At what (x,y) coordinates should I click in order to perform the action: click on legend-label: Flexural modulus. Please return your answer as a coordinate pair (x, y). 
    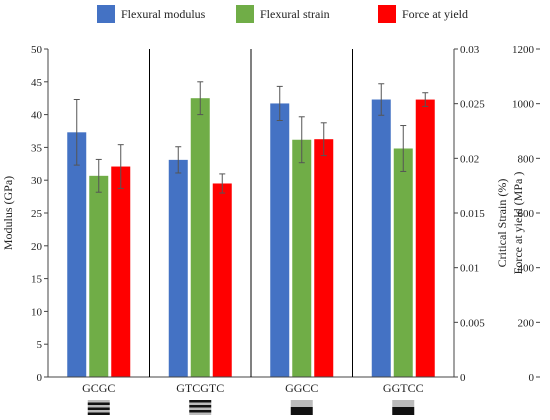
    Looking at the image, I should click on (163, 14).